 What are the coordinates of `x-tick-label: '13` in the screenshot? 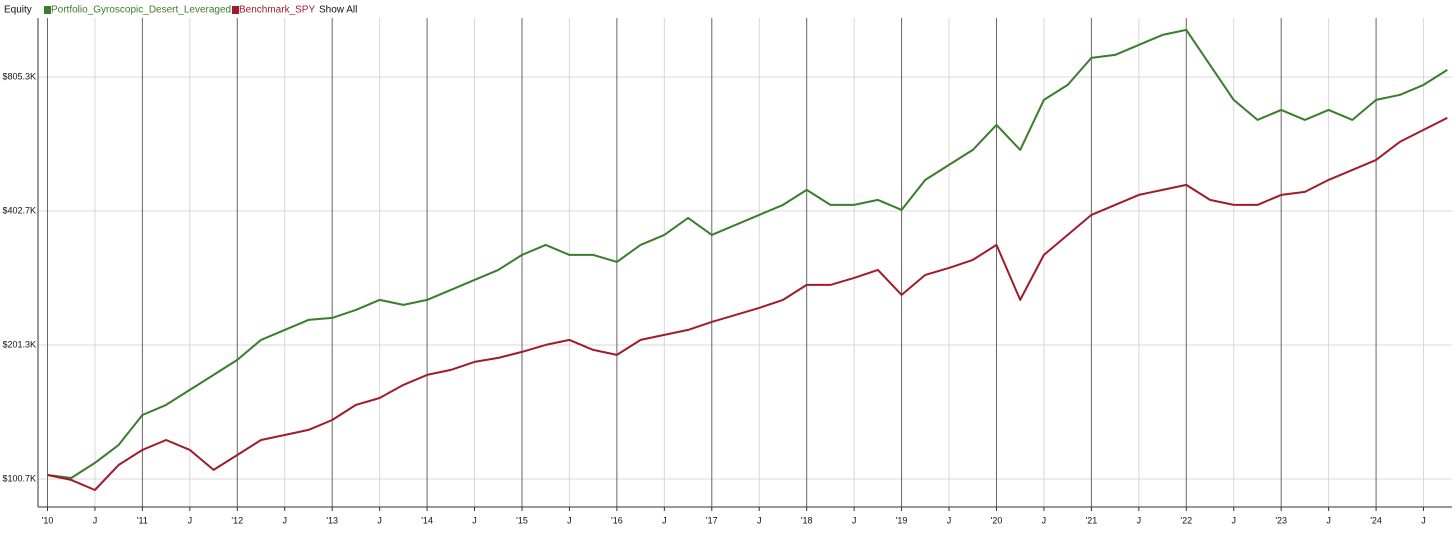 It's located at (332, 520).